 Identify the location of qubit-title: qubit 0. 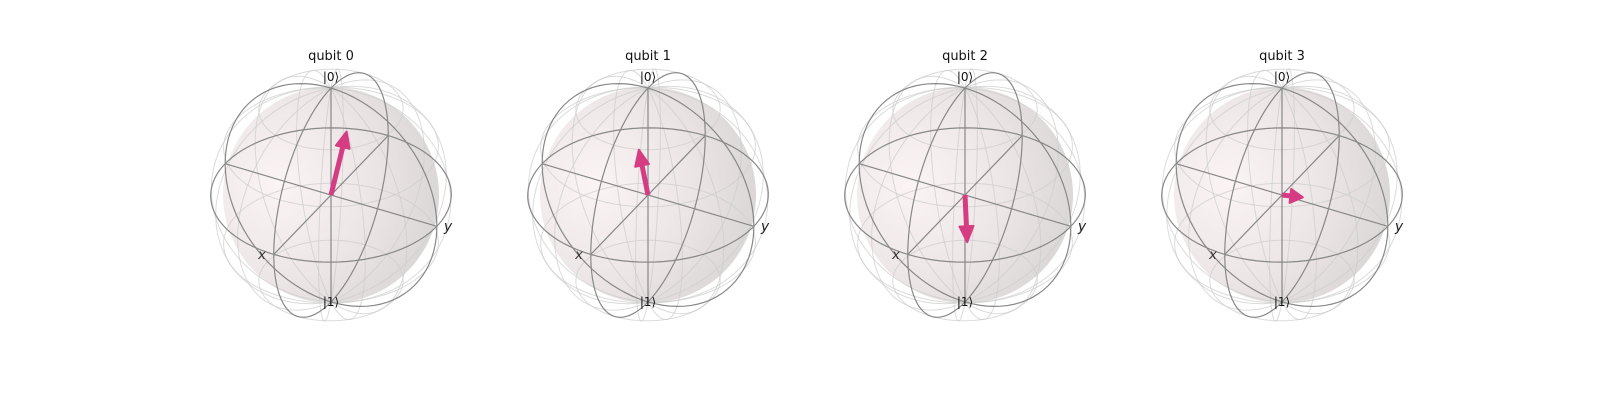
(331, 56).